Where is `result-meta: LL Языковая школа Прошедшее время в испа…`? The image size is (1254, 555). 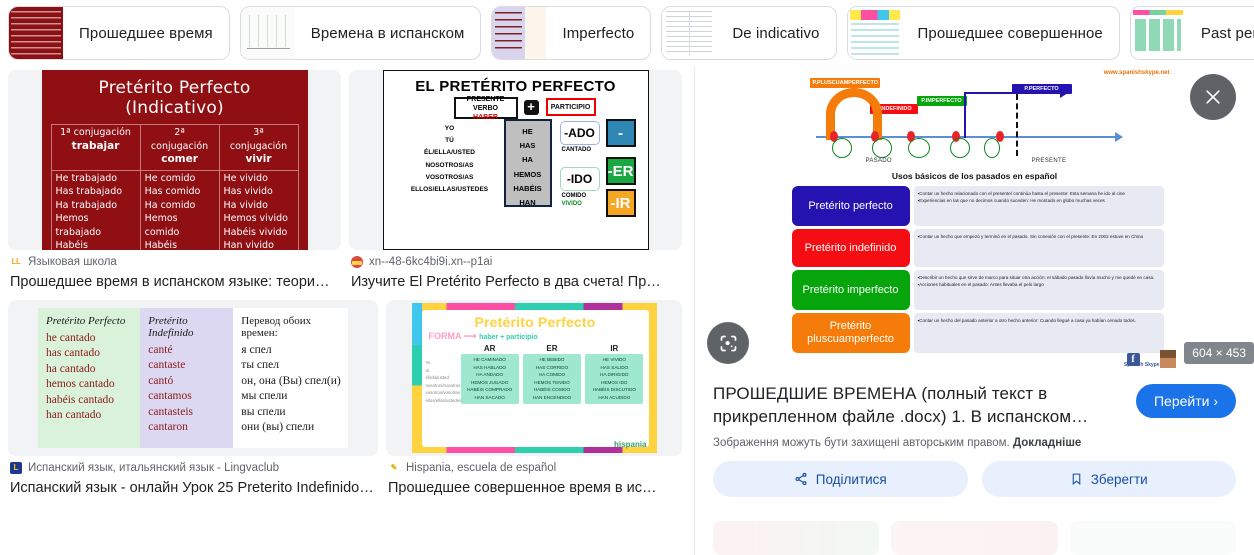
result-meta: LL Языковая школа Прошедшее время в испа… is located at coordinates (174, 271).